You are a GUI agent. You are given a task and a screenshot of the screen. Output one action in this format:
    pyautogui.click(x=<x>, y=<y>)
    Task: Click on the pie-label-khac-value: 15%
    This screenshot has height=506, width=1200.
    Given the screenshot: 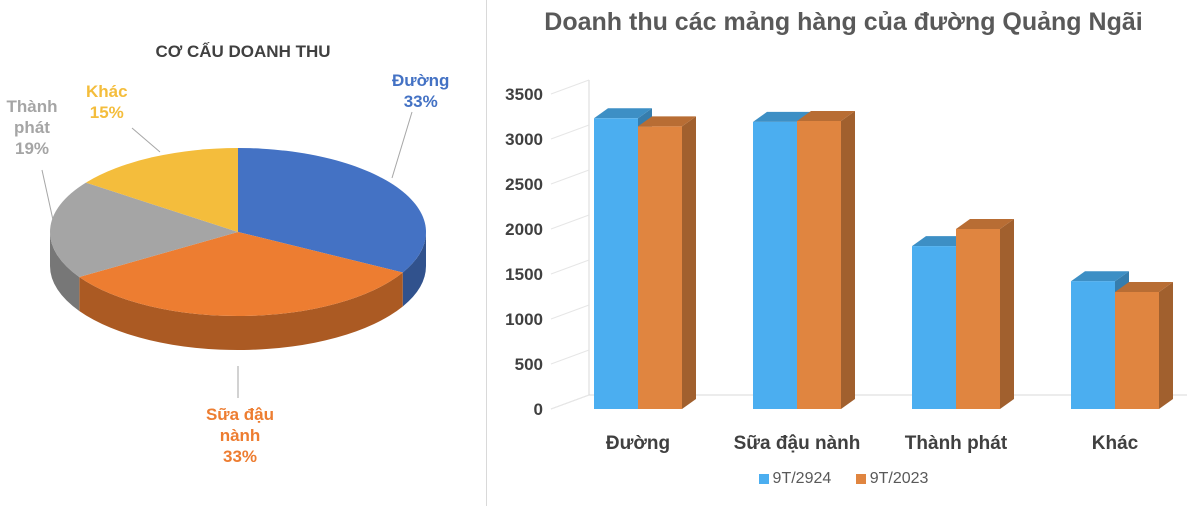 What is the action you would take?
    pyautogui.click(x=106, y=112)
    